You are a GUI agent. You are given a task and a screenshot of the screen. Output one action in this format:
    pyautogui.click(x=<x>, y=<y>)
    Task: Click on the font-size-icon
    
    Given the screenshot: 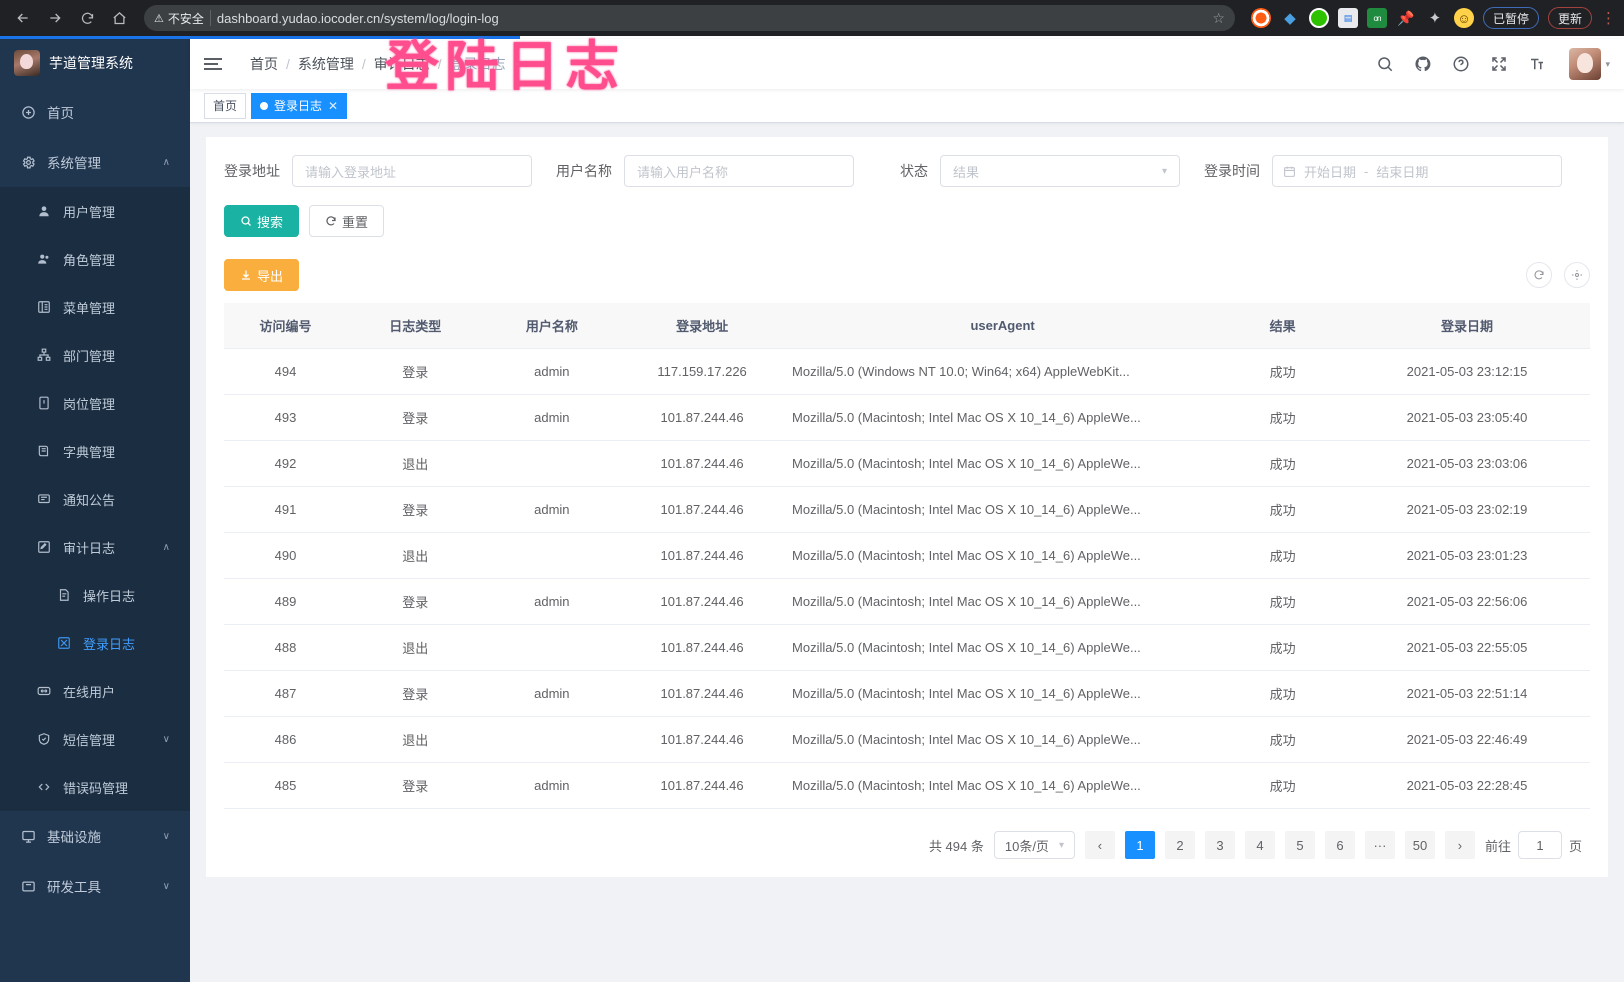 What is the action you would take?
    pyautogui.click(x=1537, y=64)
    